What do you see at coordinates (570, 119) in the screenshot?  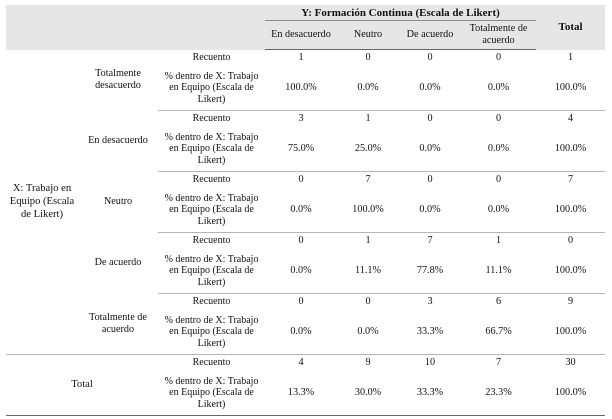 I see `count-cell: 4` at bounding box center [570, 119].